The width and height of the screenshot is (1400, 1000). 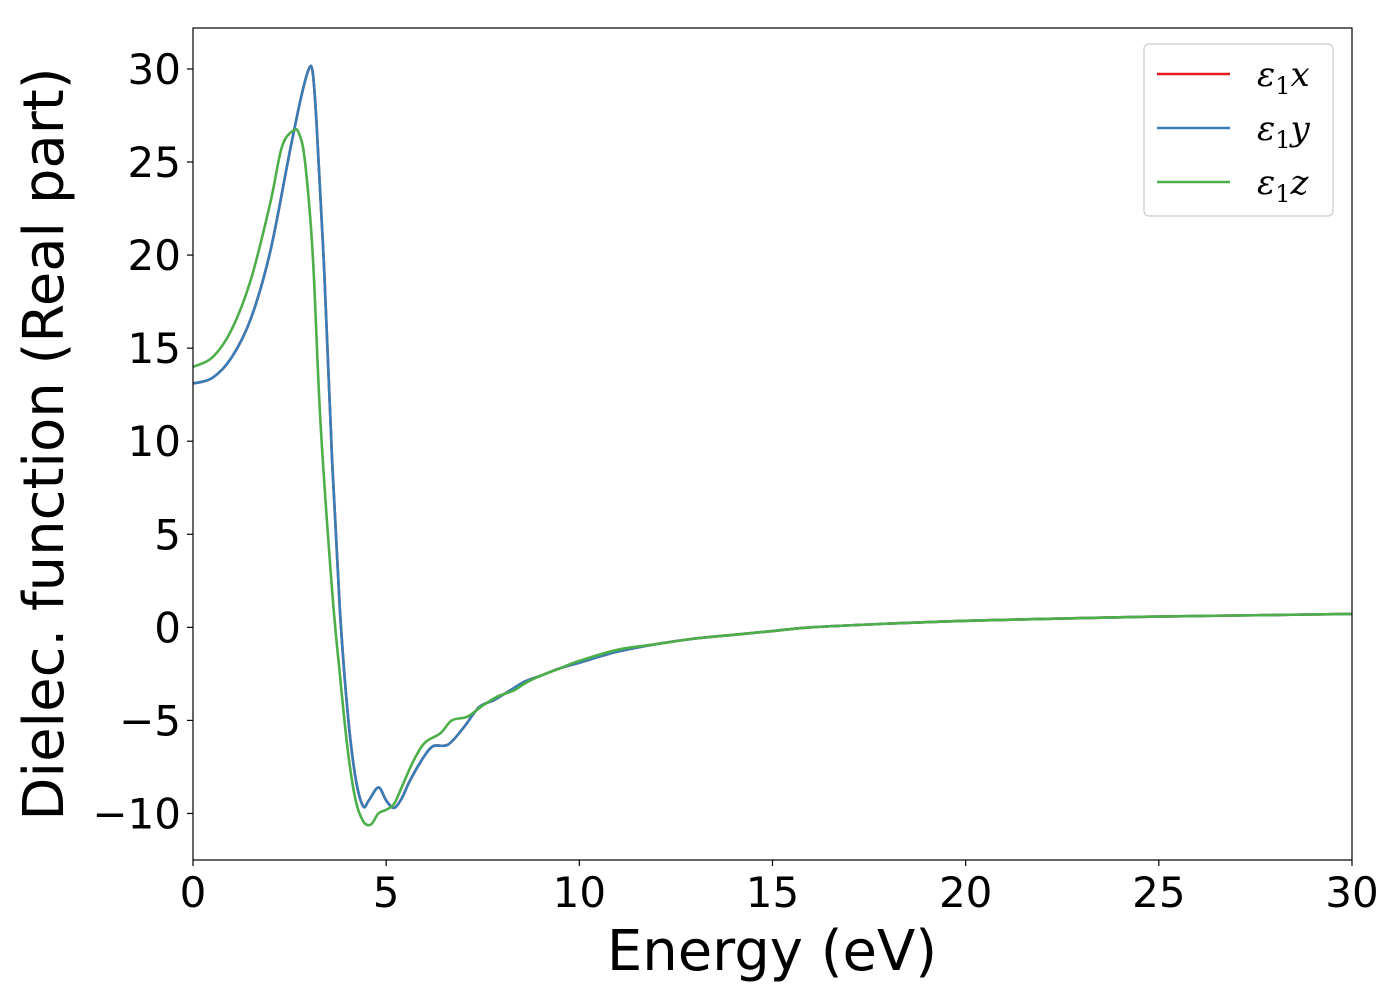 What do you see at coordinates (167, 627) in the screenshot?
I see `y-tick-label: 0` at bounding box center [167, 627].